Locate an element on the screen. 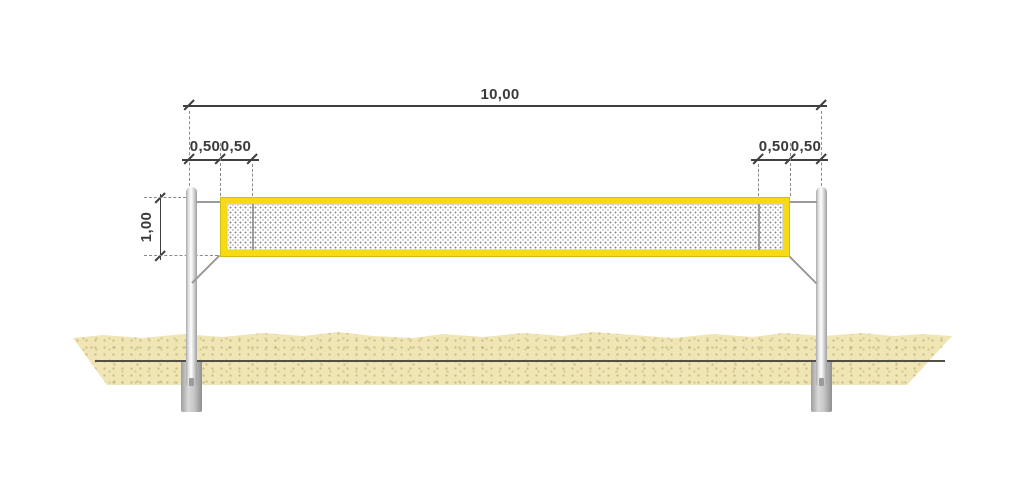 The height and width of the screenshot is (488, 1024). antenna-left is located at coordinates (253, 227).